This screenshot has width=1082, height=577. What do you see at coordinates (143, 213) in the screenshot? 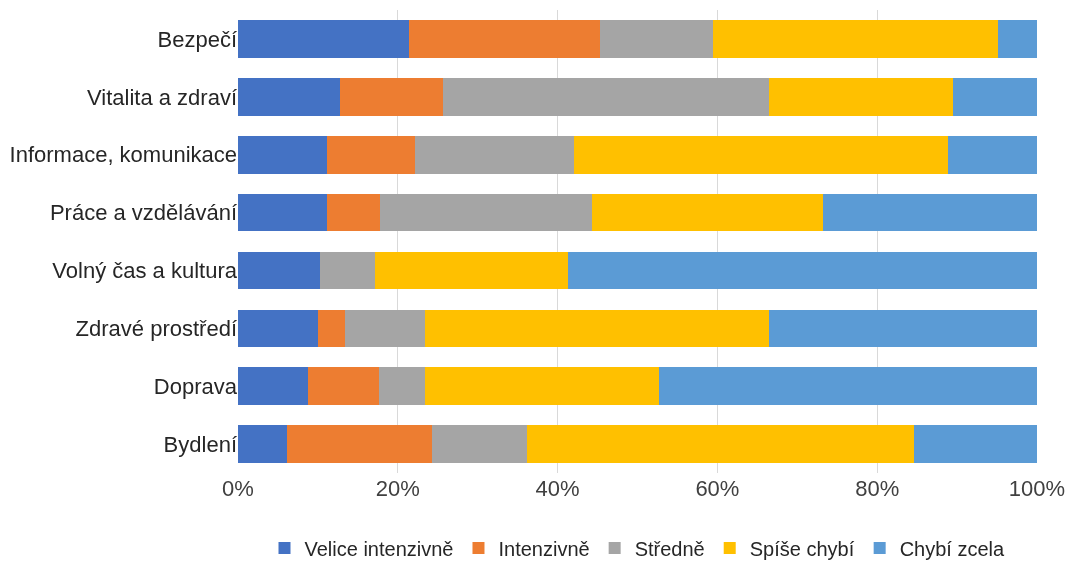
I see `y-tick-label: Práce a vzdělávání` at bounding box center [143, 213].